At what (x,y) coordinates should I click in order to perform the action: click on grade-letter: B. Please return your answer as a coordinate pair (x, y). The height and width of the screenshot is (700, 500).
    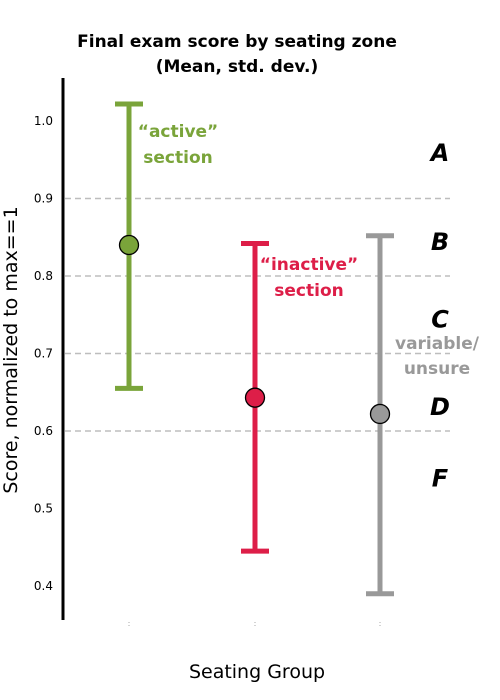
    Looking at the image, I should click on (440, 242).